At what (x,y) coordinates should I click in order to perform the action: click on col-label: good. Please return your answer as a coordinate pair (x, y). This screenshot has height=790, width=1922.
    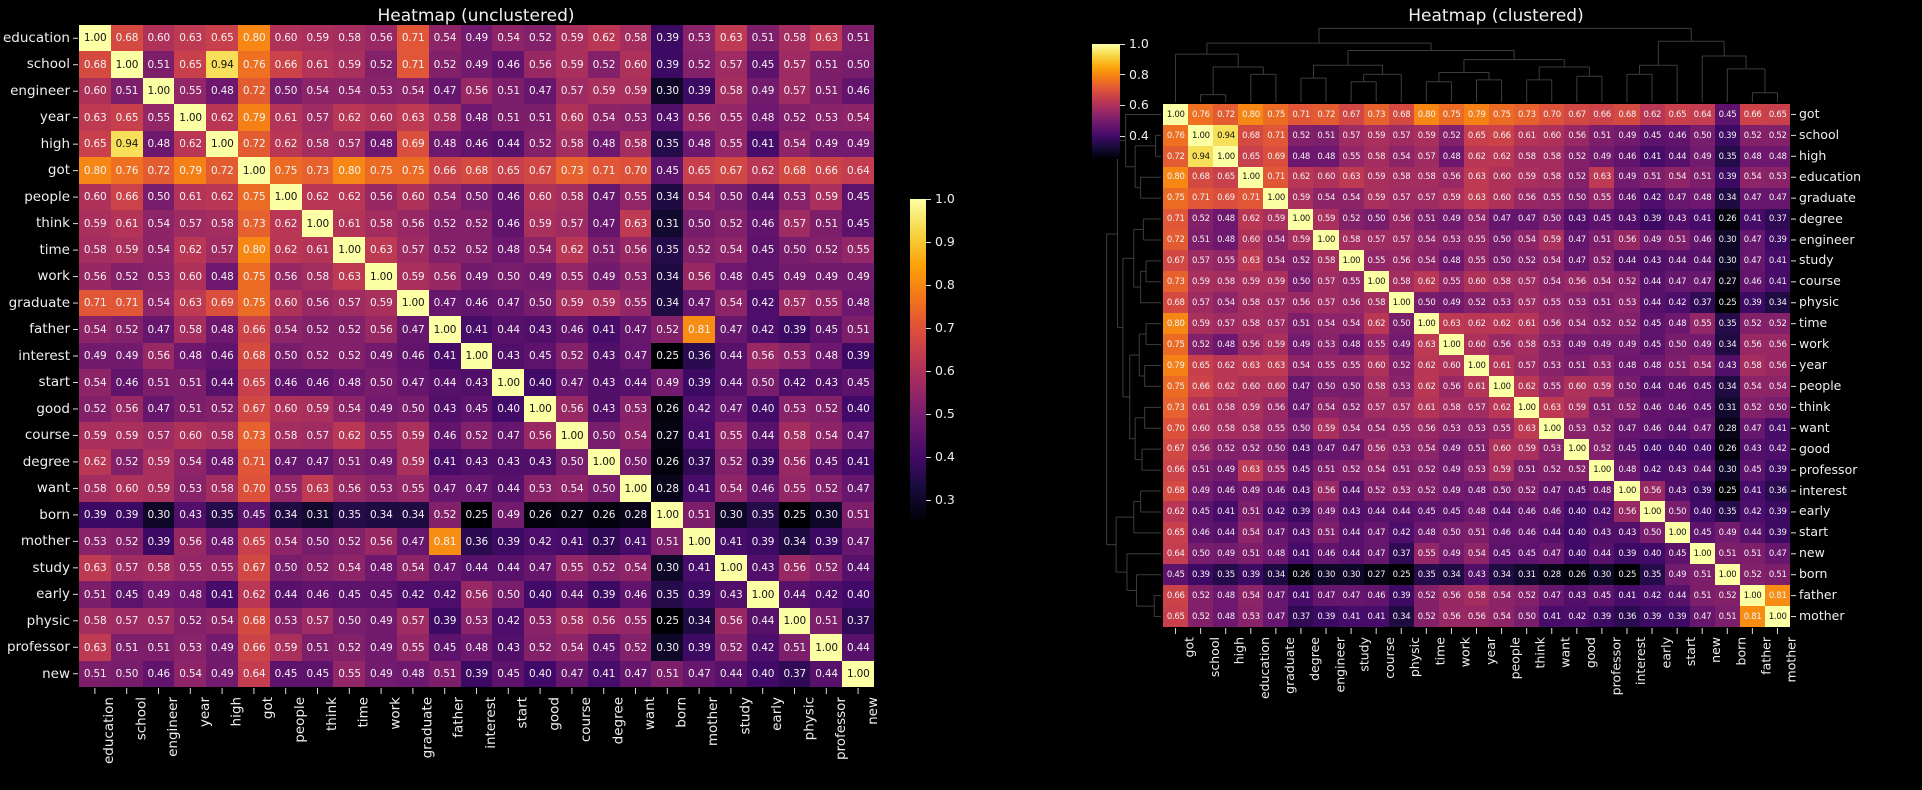
    Looking at the image, I should click on (554, 714).